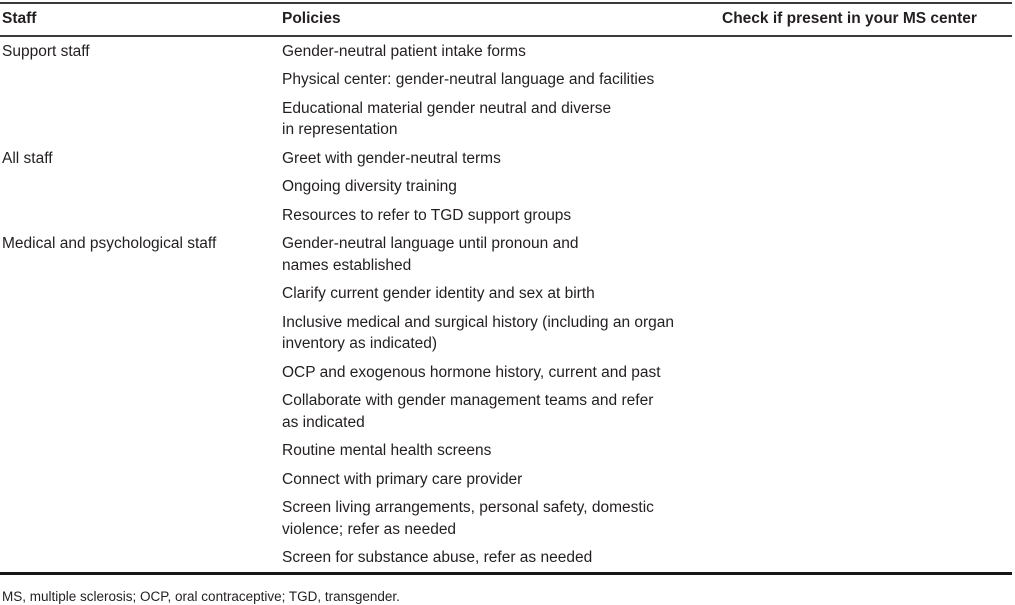 This screenshot has width=1015, height=605. What do you see at coordinates (500, 20) in the screenshot?
I see `column-header-policies: Policies` at bounding box center [500, 20].